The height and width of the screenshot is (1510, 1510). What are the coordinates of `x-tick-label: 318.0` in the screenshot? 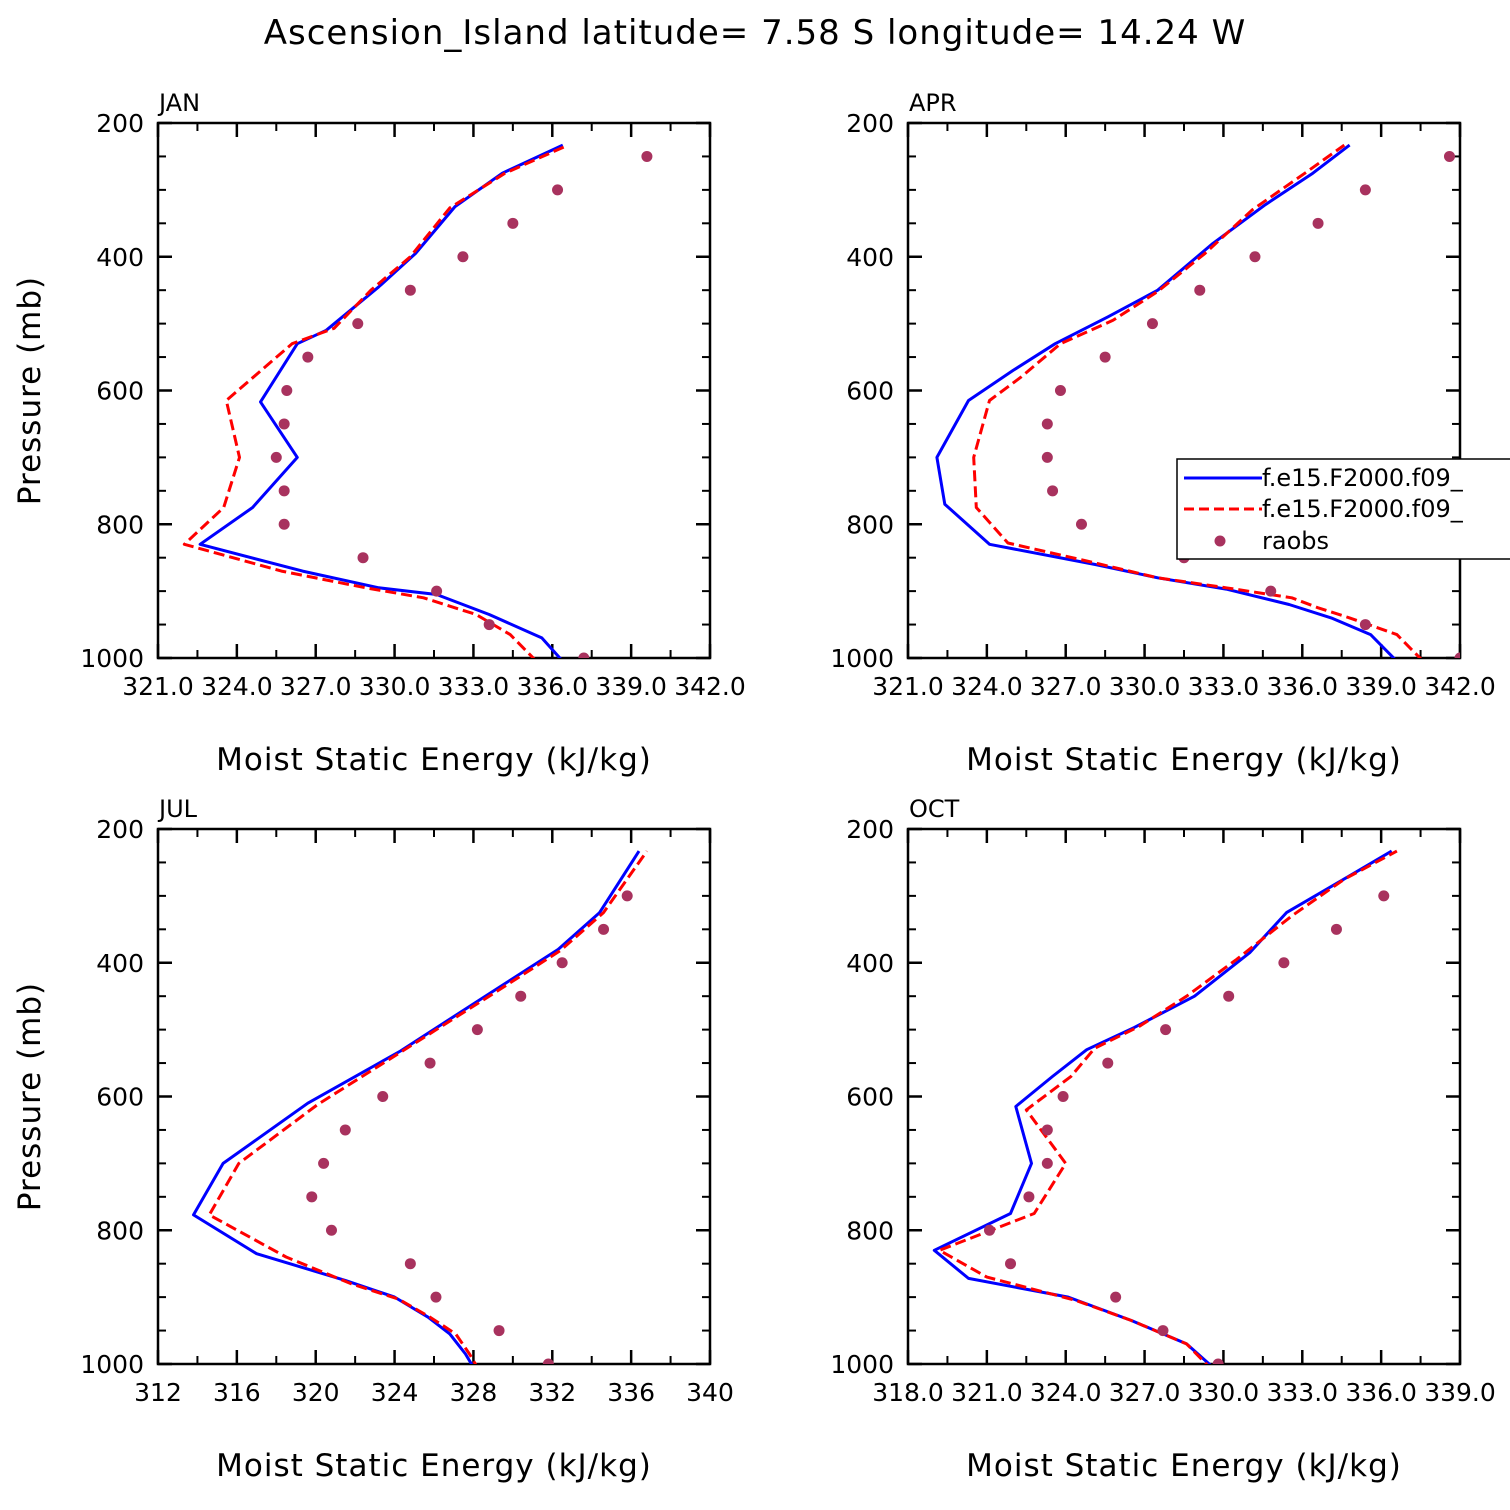 It's located at (908, 1392).